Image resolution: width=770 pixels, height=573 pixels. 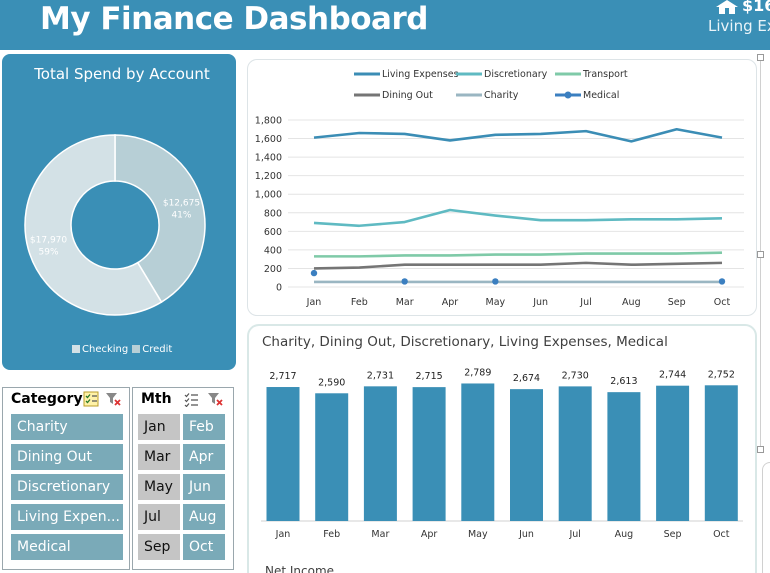 What do you see at coordinates (407, 95) in the screenshot?
I see `legend-label: Dining Out` at bounding box center [407, 95].